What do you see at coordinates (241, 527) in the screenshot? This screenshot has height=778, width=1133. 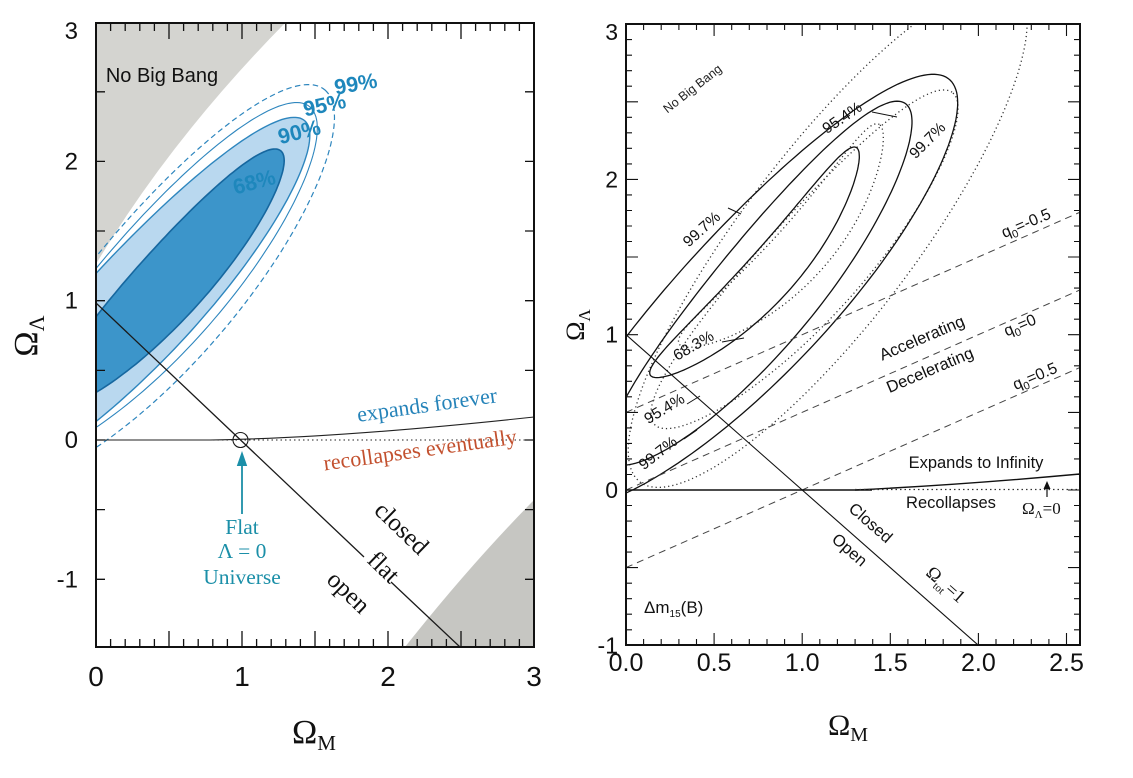 I see `svg-text: Flat` at bounding box center [241, 527].